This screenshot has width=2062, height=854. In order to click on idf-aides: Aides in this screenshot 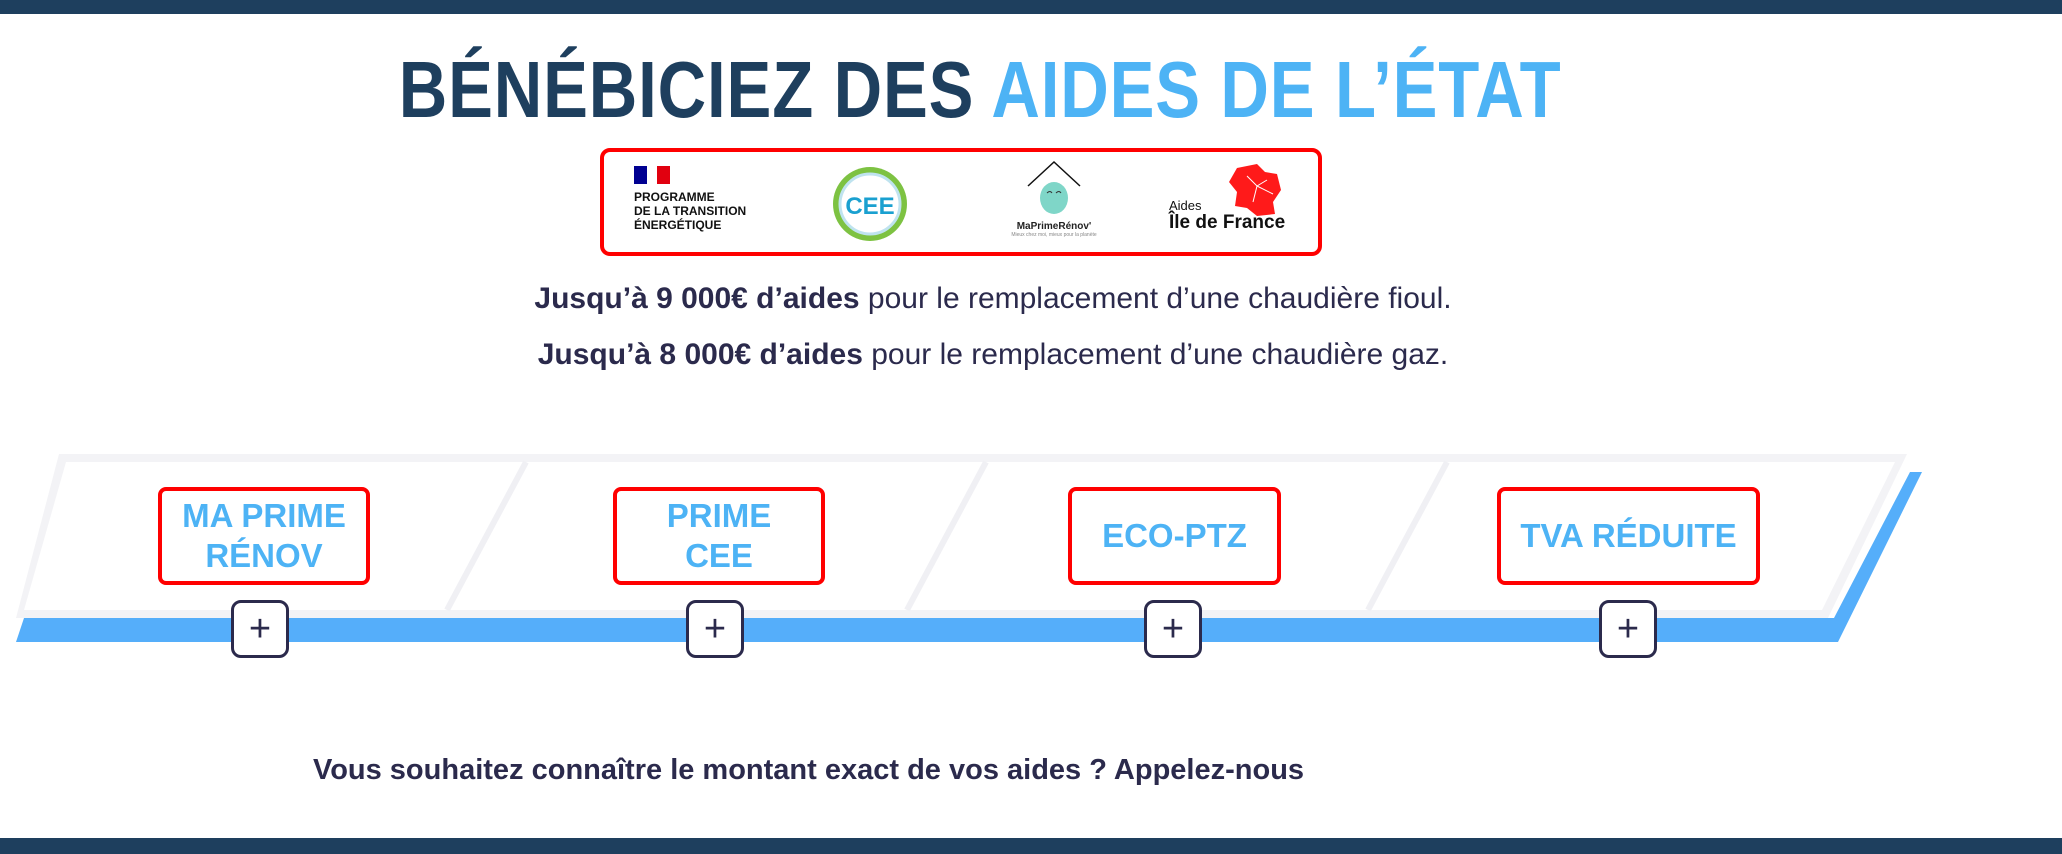, I will do `click(1185, 205)`.